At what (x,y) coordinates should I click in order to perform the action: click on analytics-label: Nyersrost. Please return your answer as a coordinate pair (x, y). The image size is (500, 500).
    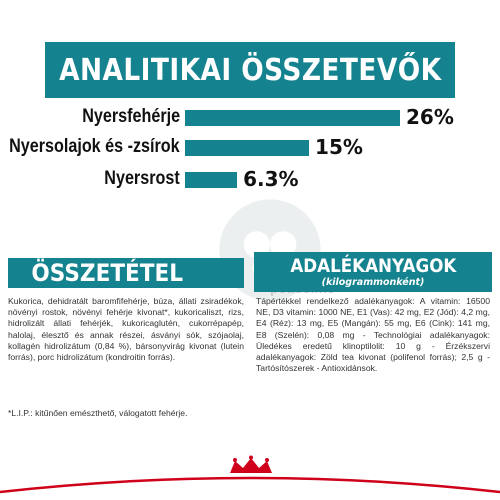
    Looking at the image, I should click on (142, 178).